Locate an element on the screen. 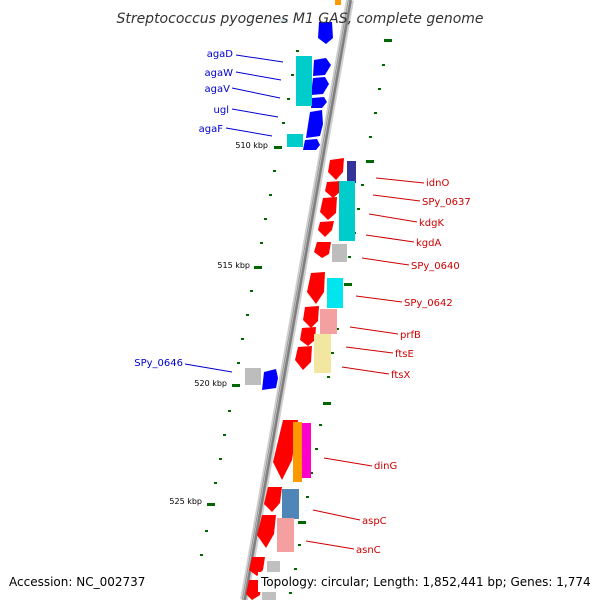 The height and width of the screenshot is (600, 600). gene-label-ugl: ugl is located at coordinates (221, 110).